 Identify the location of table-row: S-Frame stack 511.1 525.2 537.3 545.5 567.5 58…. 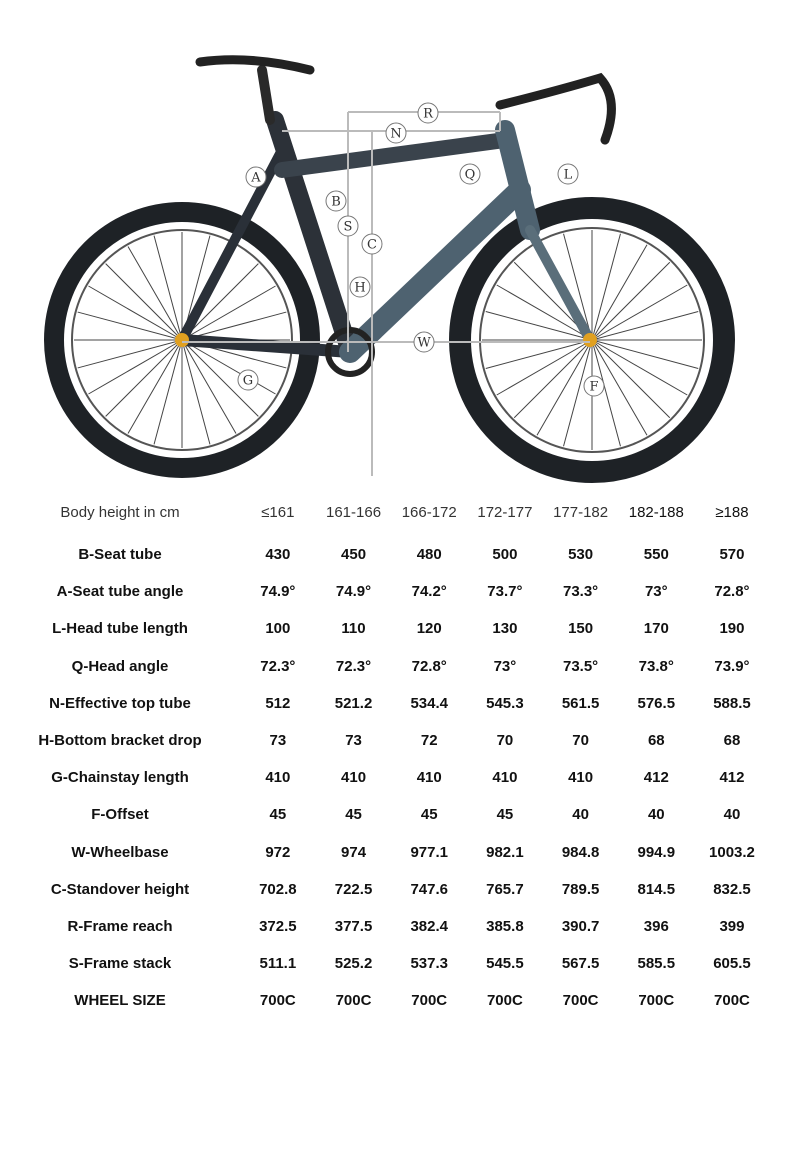
(395, 963).